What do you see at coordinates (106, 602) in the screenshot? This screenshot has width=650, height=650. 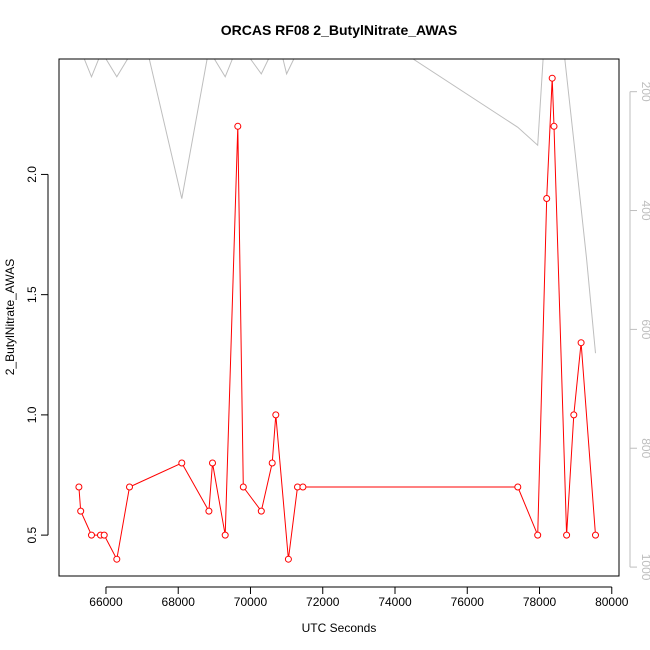 I see `x-tick-label: 66000` at bounding box center [106, 602].